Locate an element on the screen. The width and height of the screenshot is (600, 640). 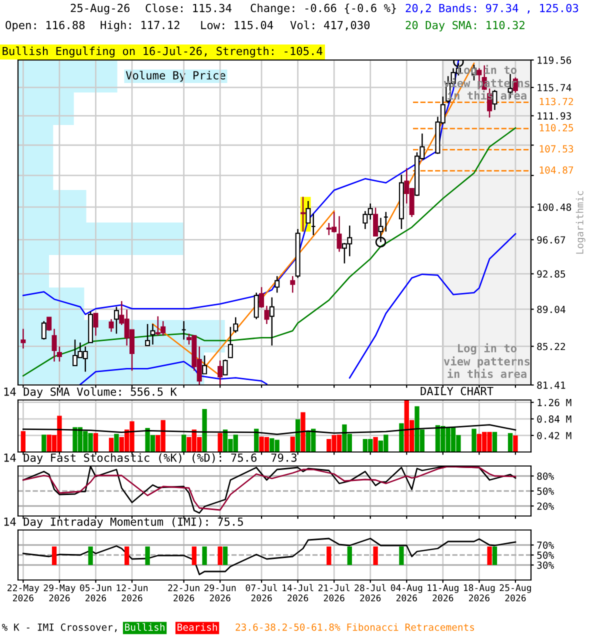
ref-line-label: 110.25 is located at coordinates (557, 128).